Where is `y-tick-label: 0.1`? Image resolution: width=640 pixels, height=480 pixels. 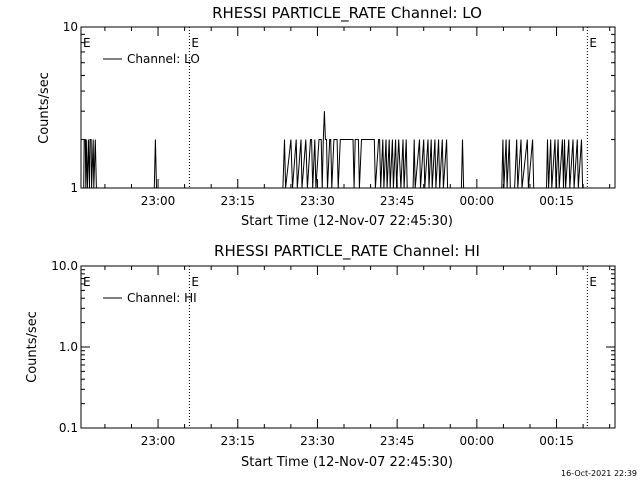 y-tick-label: 0.1 is located at coordinates (68, 428).